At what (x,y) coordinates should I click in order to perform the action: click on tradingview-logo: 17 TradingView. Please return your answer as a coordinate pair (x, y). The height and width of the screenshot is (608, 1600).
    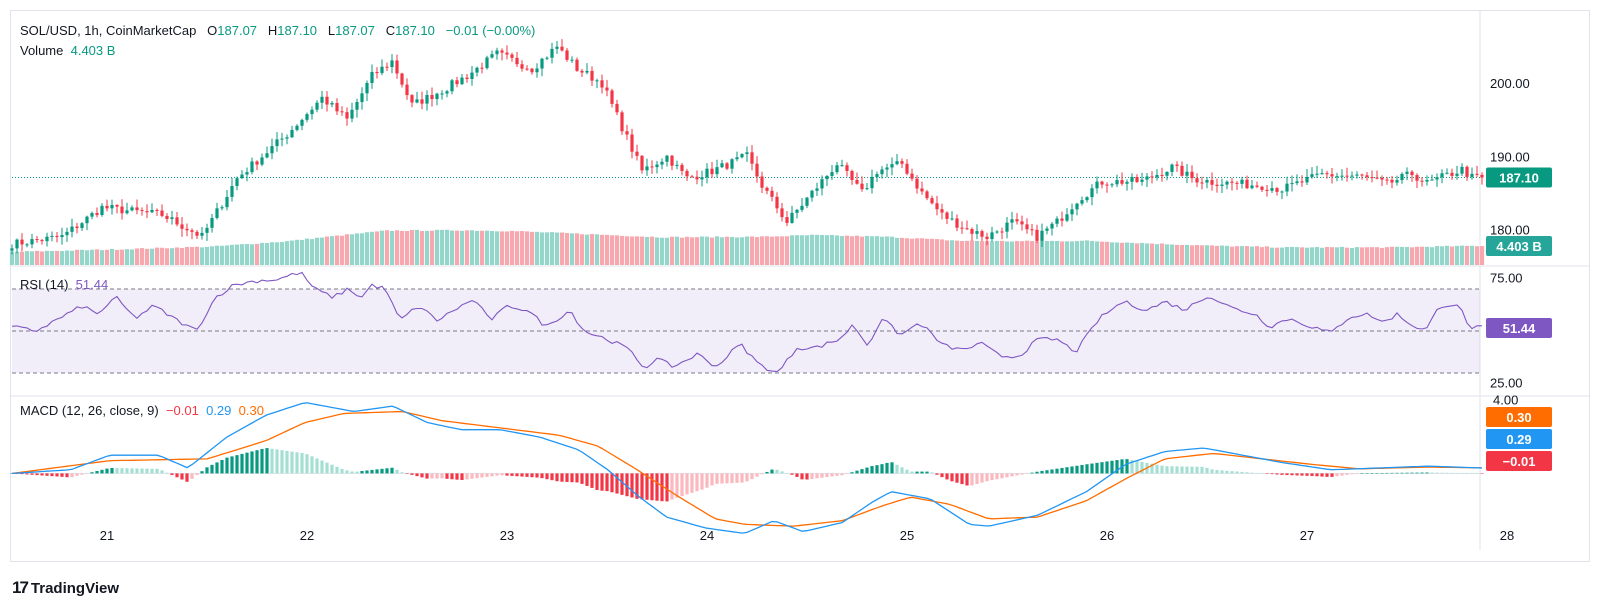
    Looking at the image, I should click on (65, 588).